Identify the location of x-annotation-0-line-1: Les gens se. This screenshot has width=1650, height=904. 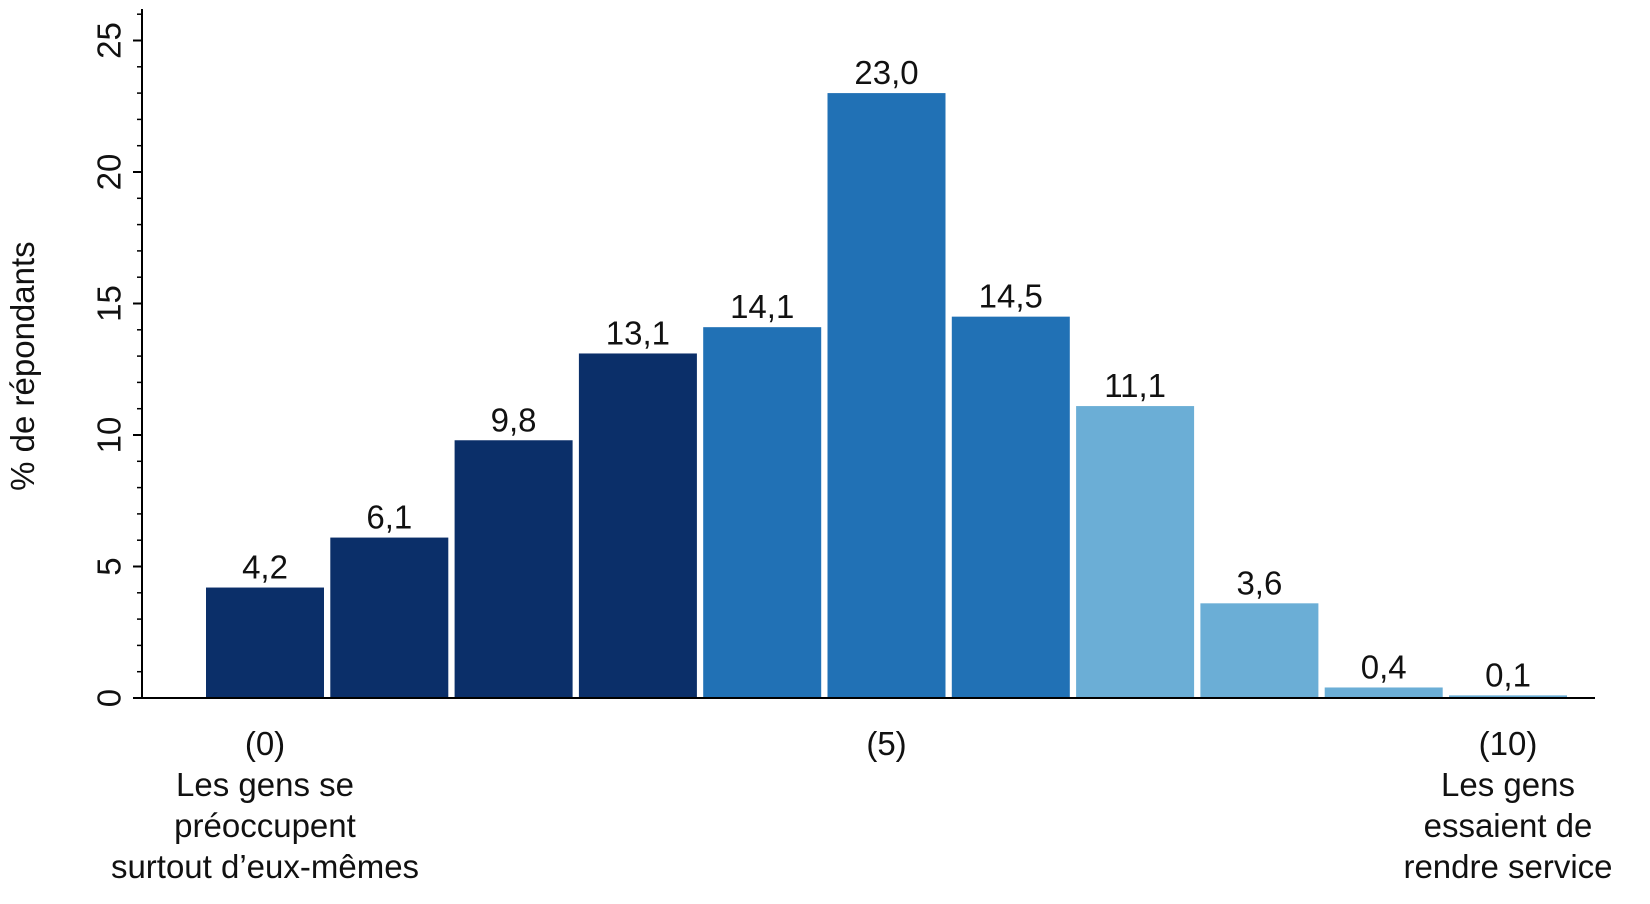
(265, 784).